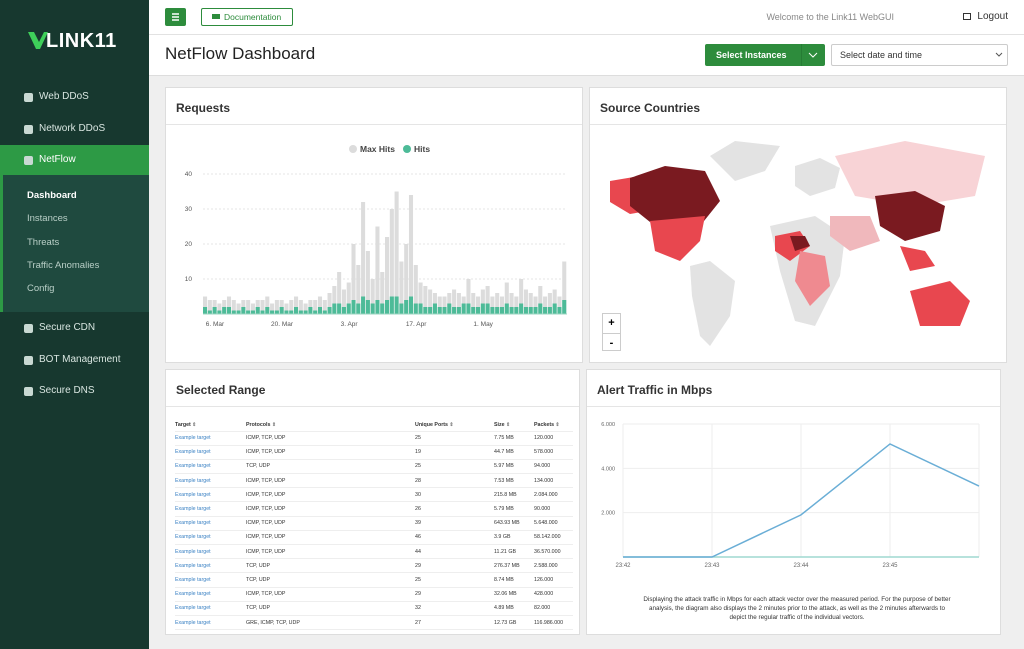 The image size is (1024, 649). I want to click on select-instances: Select Instances, so click(765, 55).